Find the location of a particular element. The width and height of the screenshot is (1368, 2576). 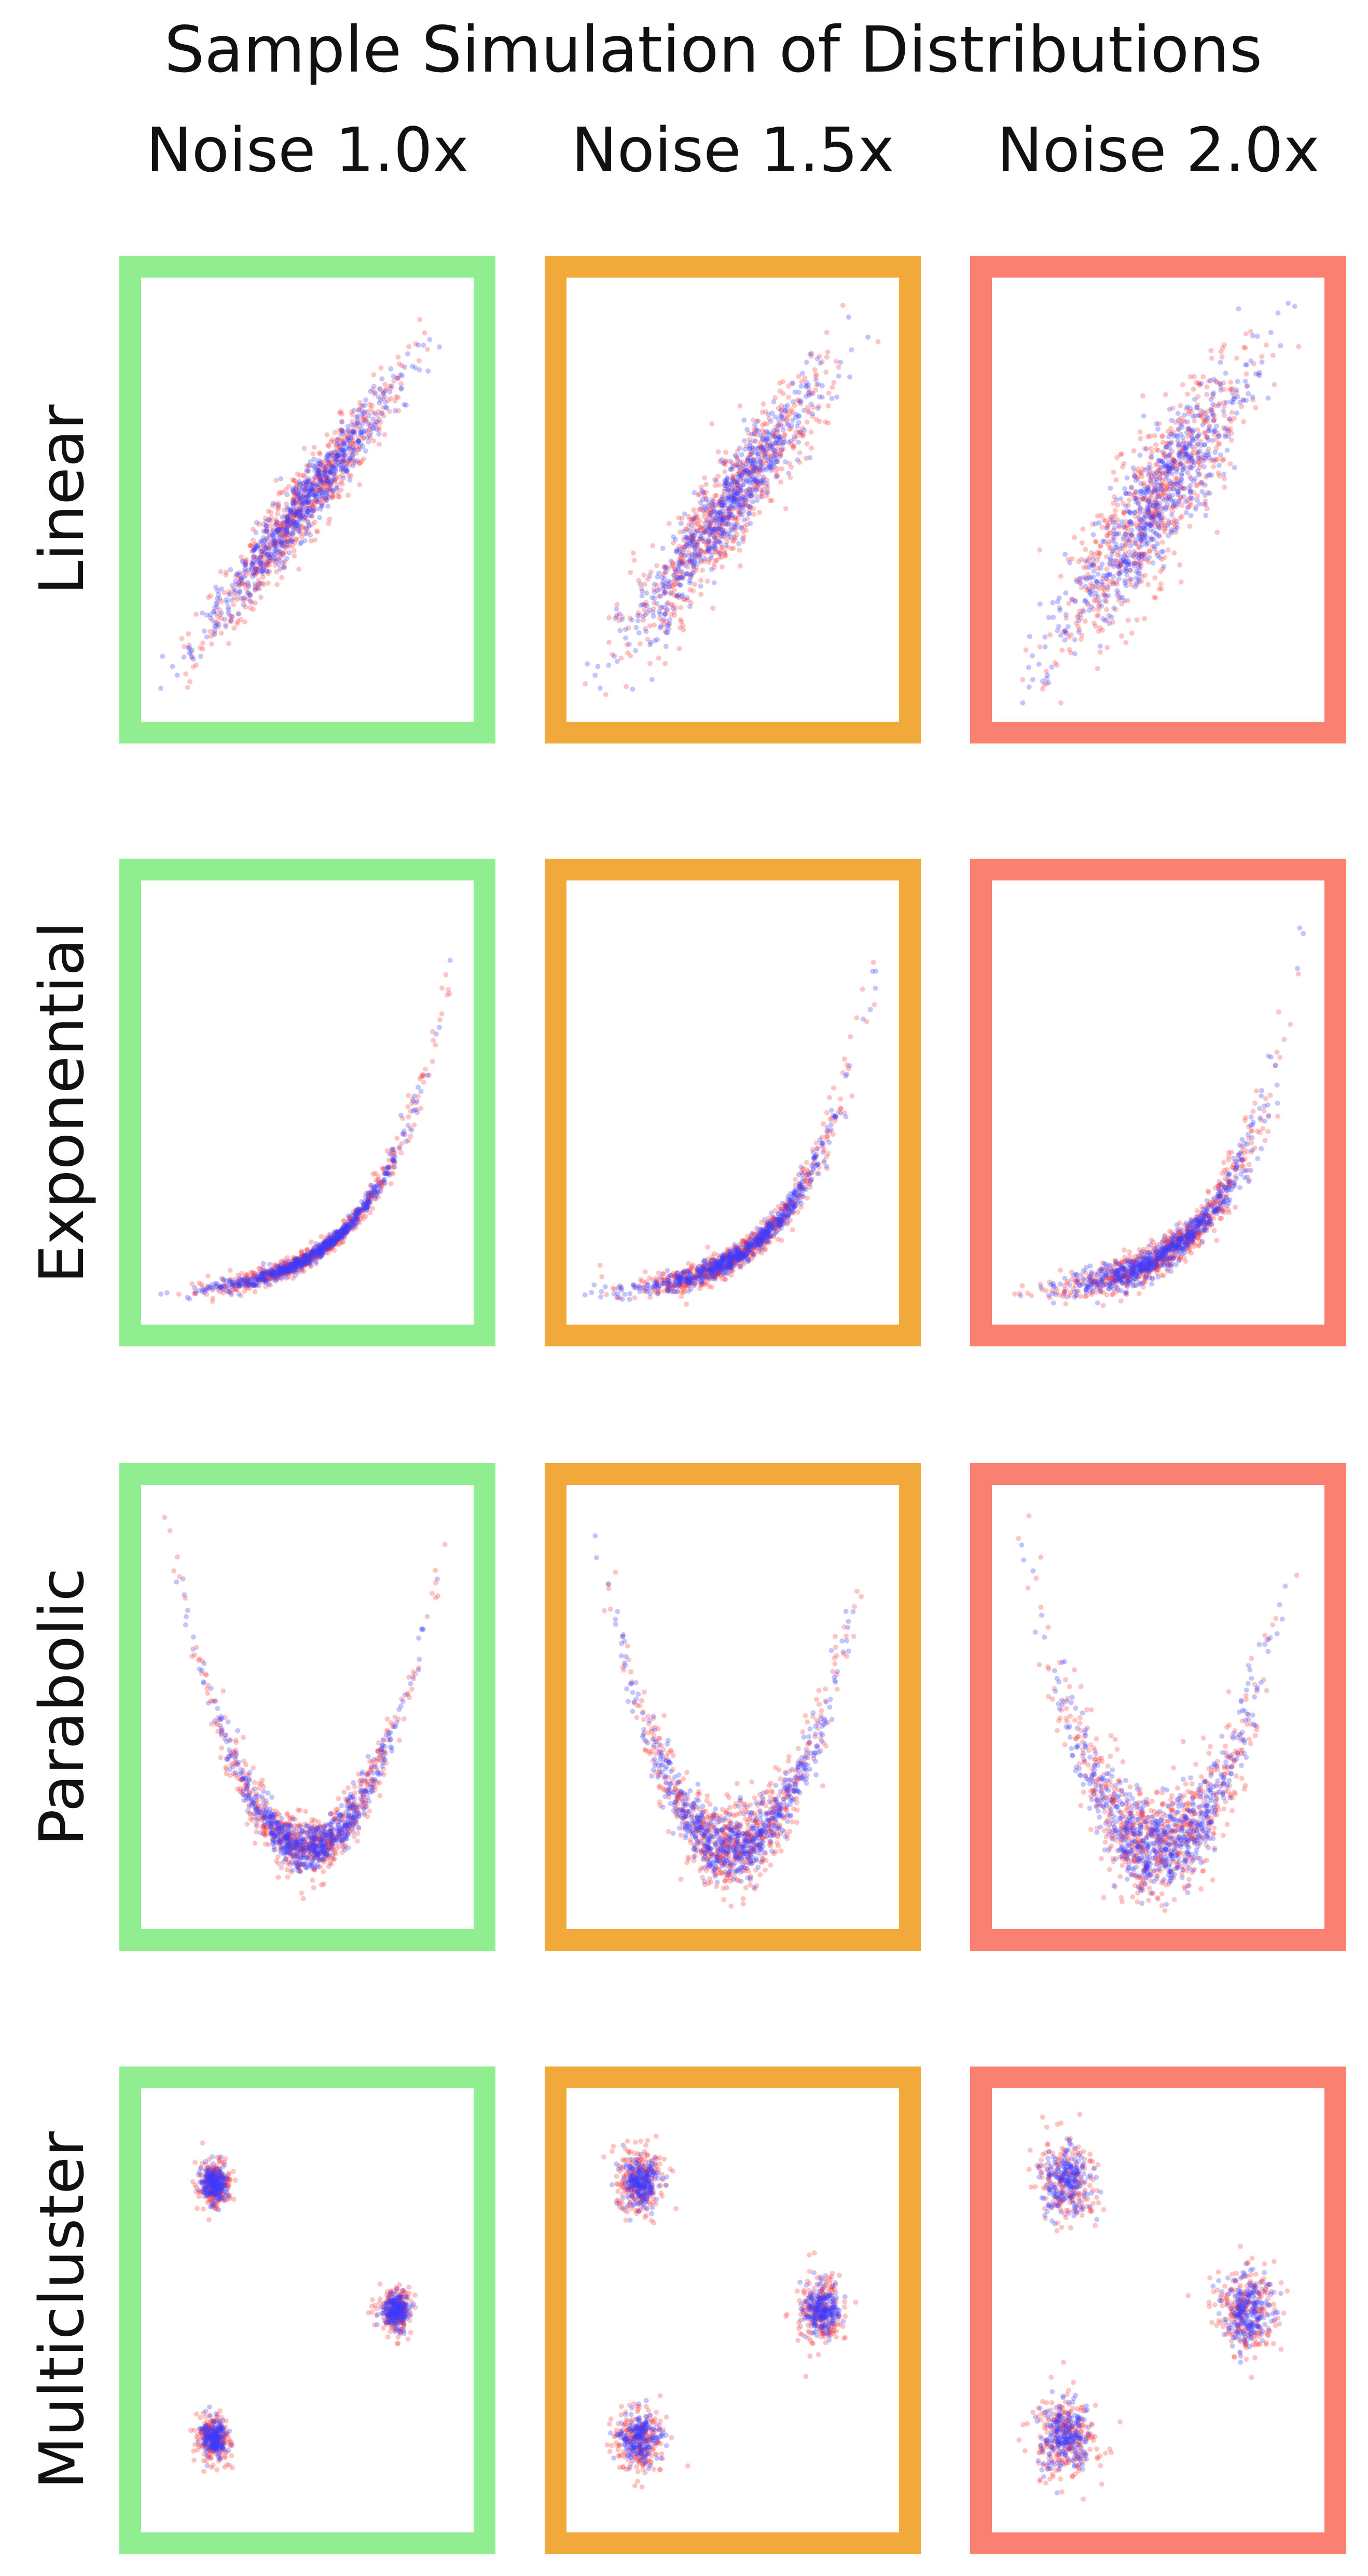

row-label: Linear is located at coordinates (62, 499).